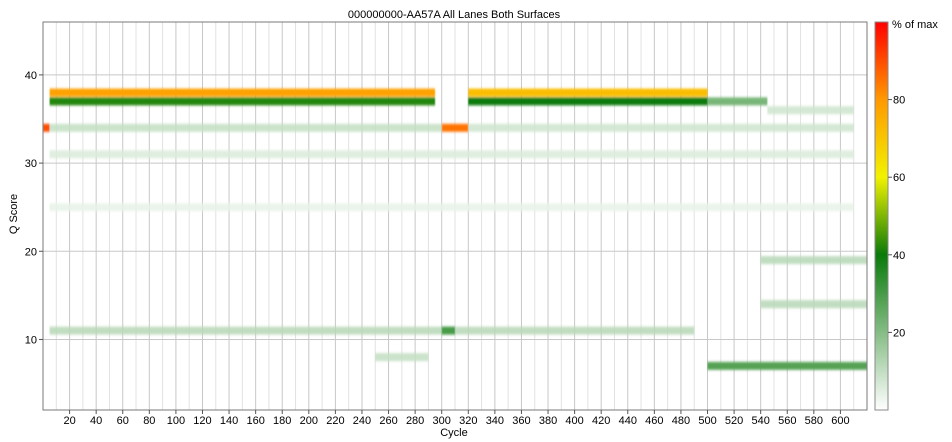 This screenshot has width=952, height=442. I want to click on colorbar-gradient, so click(881, 216).